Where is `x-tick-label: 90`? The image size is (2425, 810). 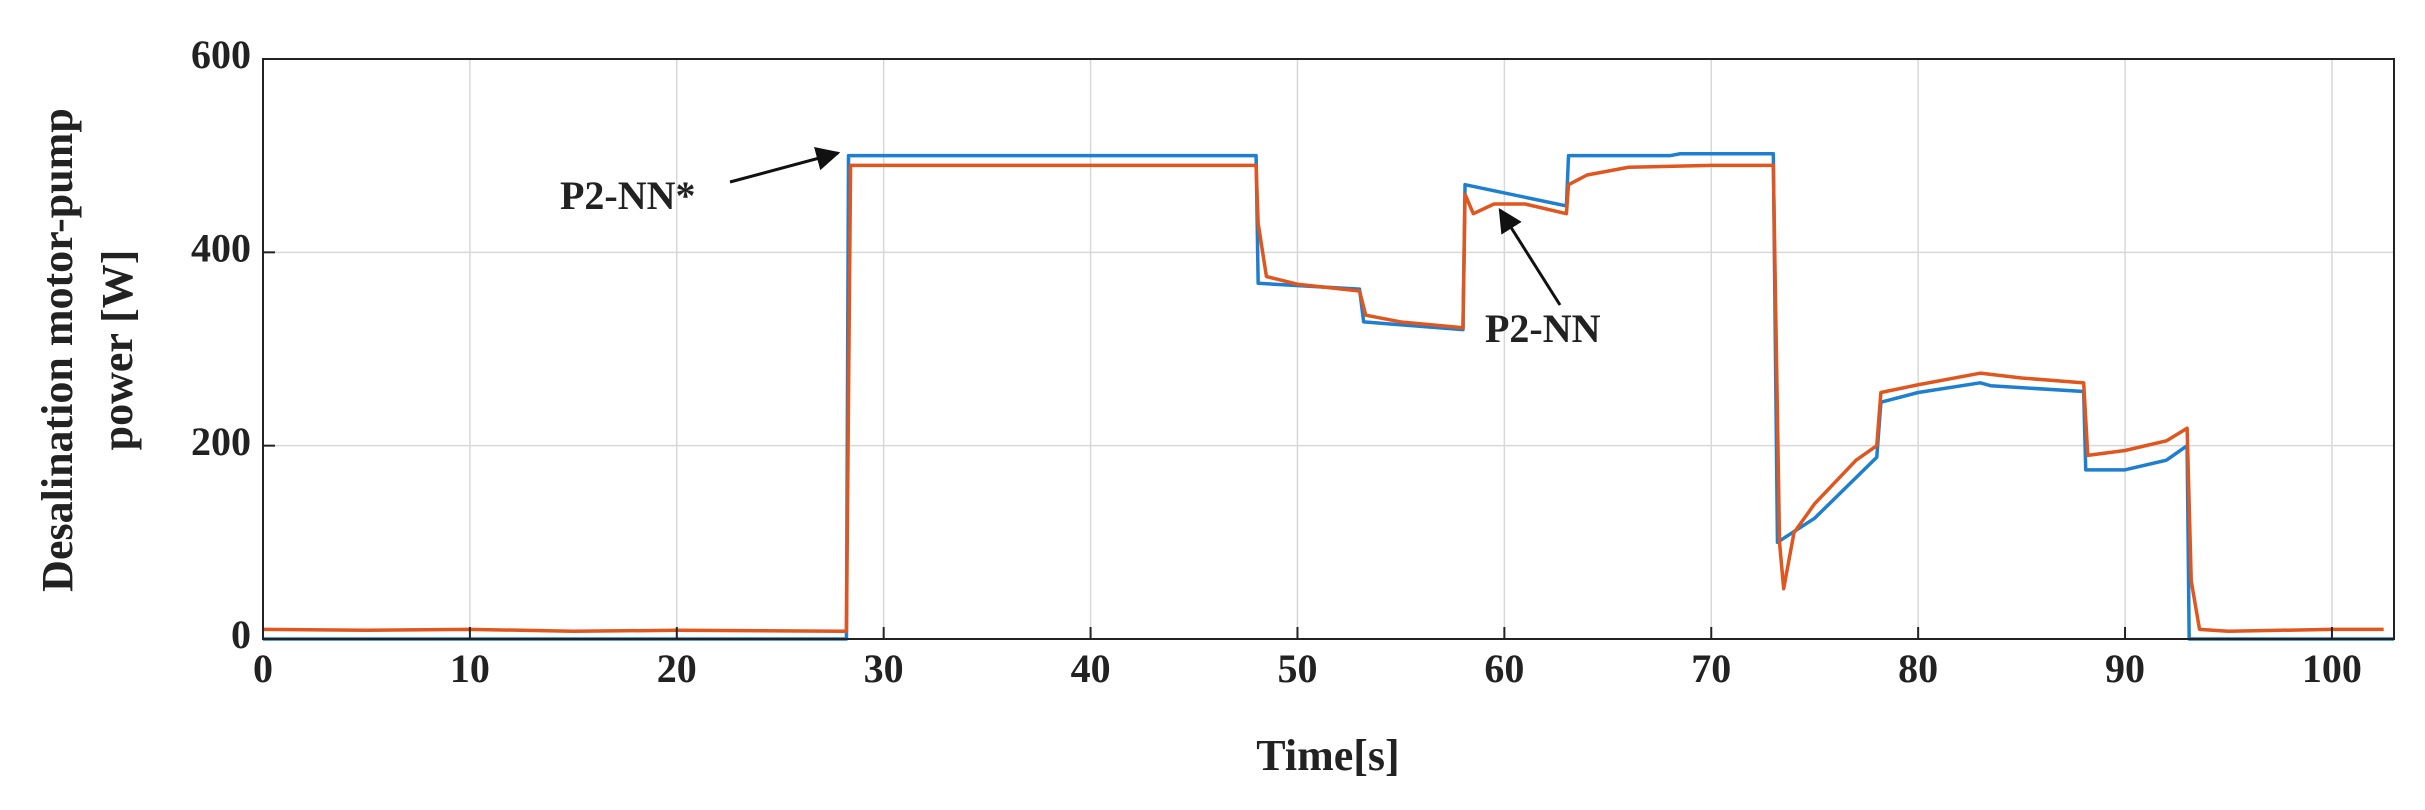 x-tick-label: 90 is located at coordinates (2125, 668).